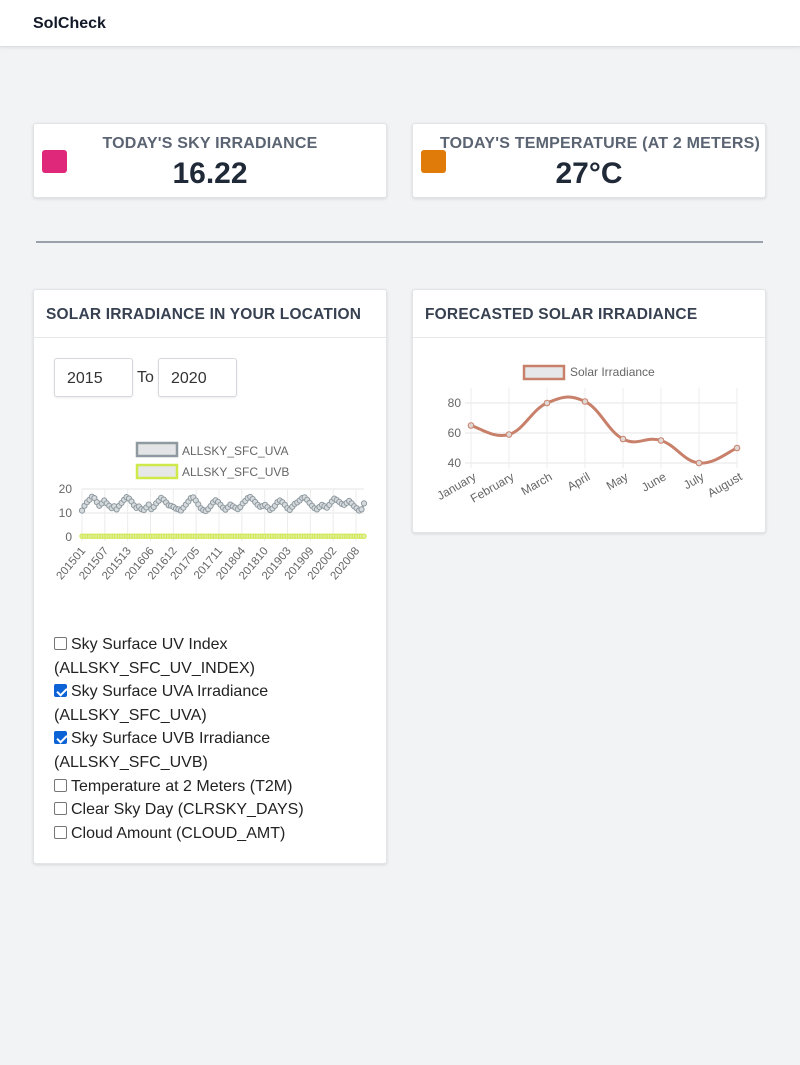  What do you see at coordinates (178, 833) in the screenshot?
I see `cloud-label: Cloud Amount (CLOUD_AMT)` at bounding box center [178, 833].